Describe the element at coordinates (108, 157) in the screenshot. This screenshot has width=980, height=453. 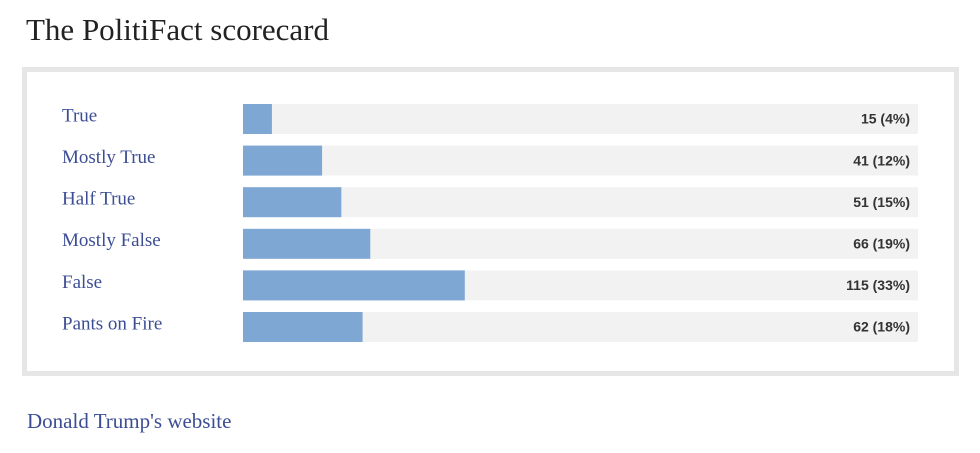
I see `category-label: Mostly True` at that location.